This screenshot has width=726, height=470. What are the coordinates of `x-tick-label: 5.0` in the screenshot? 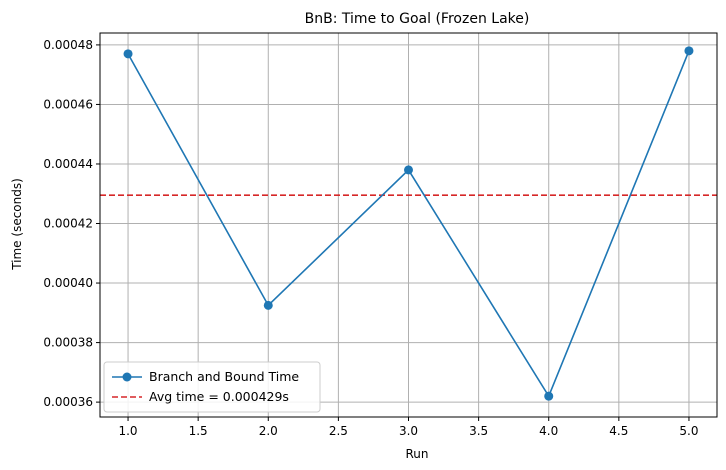 It's located at (688, 431).